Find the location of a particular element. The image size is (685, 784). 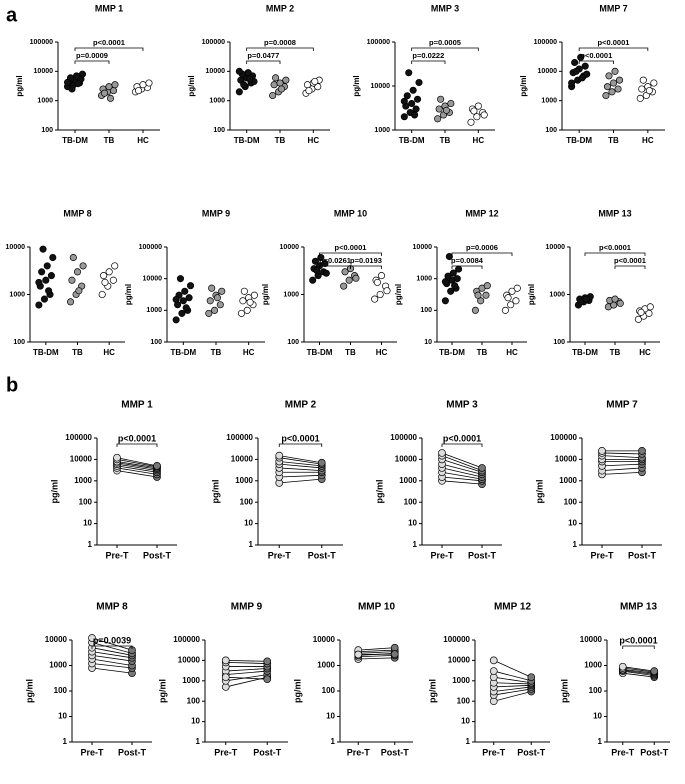

p-value: p=0.0006 is located at coordinates (482, 247).